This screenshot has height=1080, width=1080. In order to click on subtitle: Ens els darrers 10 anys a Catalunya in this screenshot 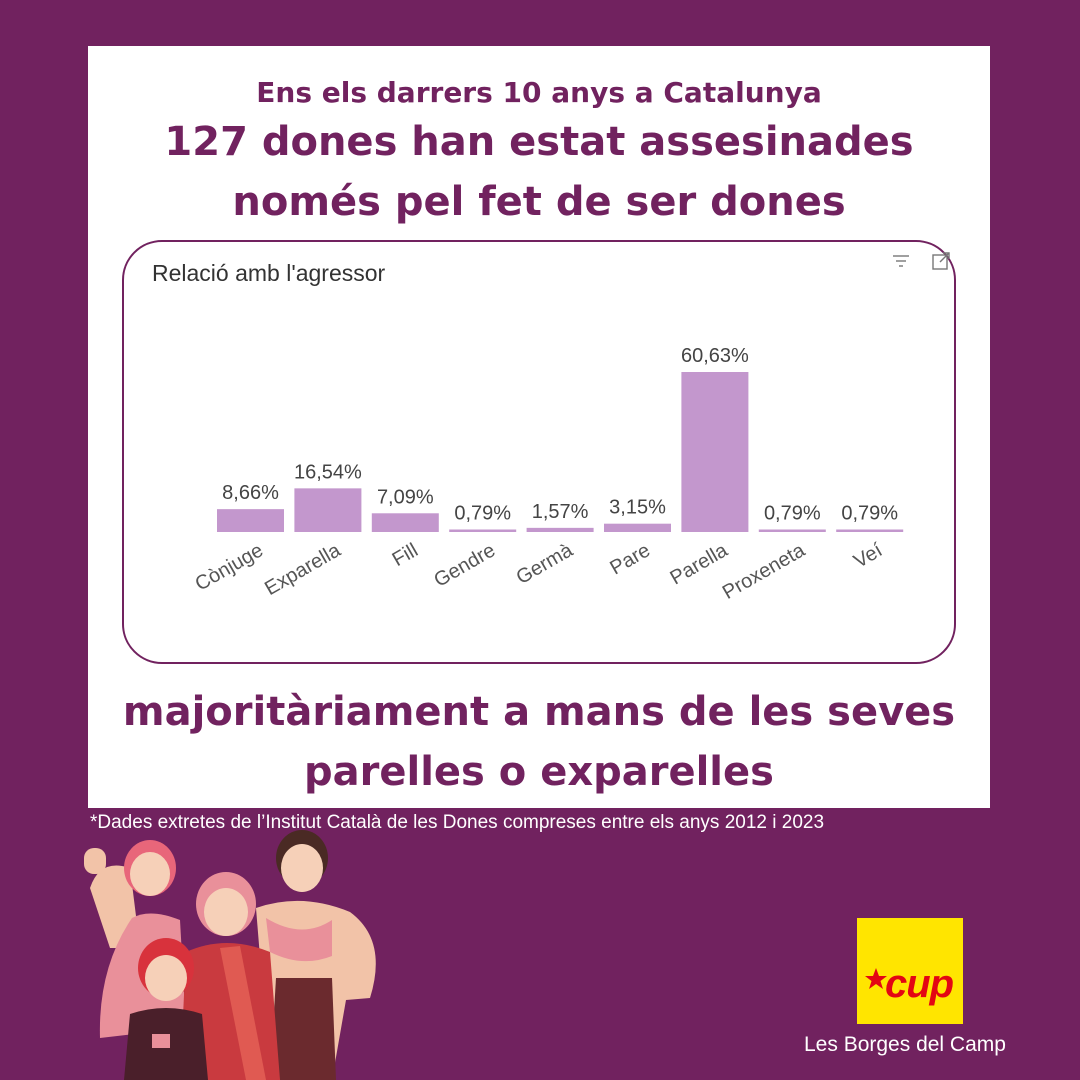, I will do `click(539, 92)`.